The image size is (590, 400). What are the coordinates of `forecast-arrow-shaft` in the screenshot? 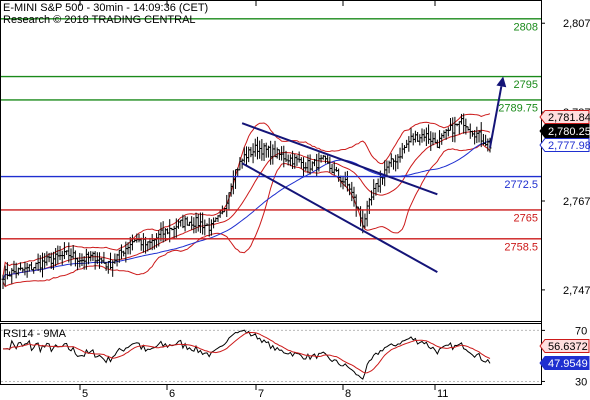 It's located at (496, 117).